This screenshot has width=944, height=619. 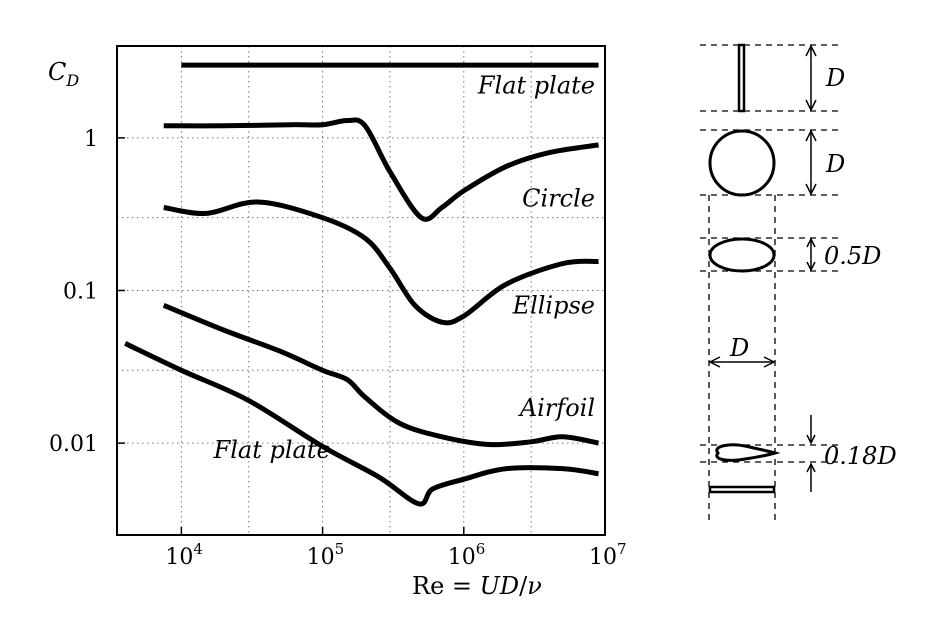 I want to click on circle-dim-label: D, so click(x=835, y=164).